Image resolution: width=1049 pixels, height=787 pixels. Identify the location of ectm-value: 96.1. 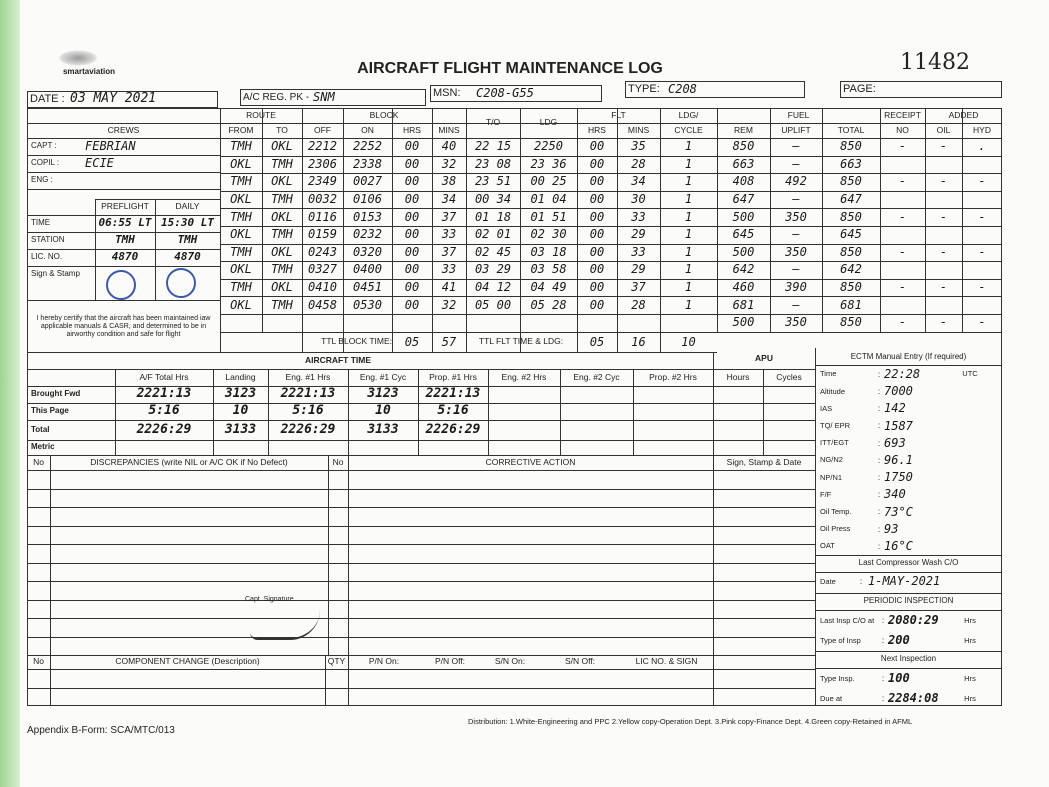
(898, 459).